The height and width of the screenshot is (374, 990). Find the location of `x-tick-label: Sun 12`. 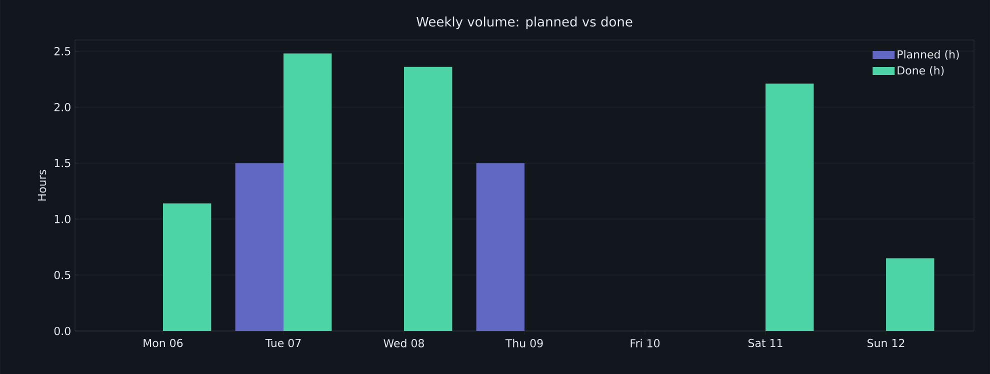

x-tick-label: Sun 12 is located at coordinates (886, 343).